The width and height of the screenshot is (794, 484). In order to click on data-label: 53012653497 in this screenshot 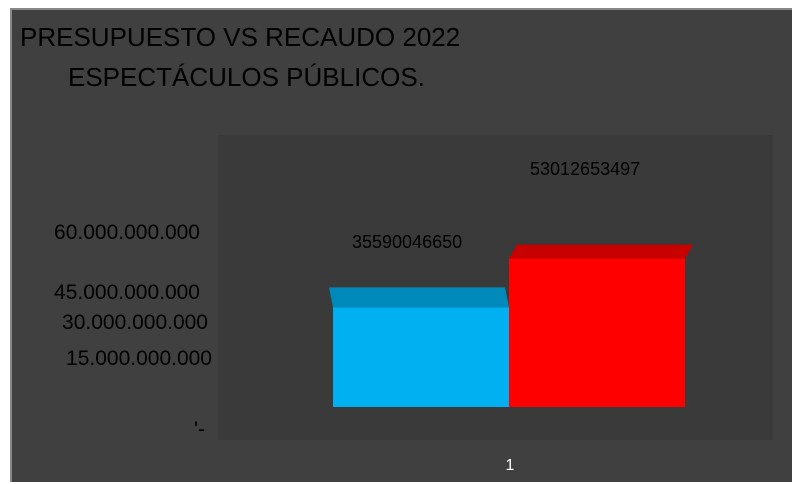, I will do `click(585, 169)`.